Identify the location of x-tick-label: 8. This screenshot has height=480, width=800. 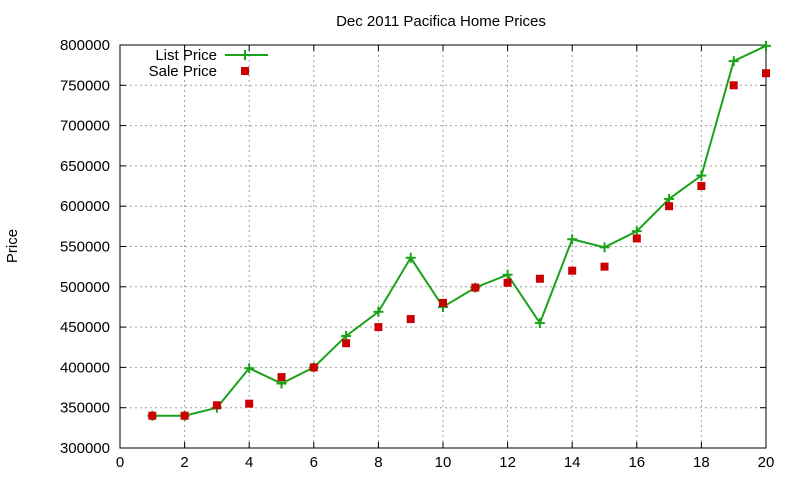
(378, 462).